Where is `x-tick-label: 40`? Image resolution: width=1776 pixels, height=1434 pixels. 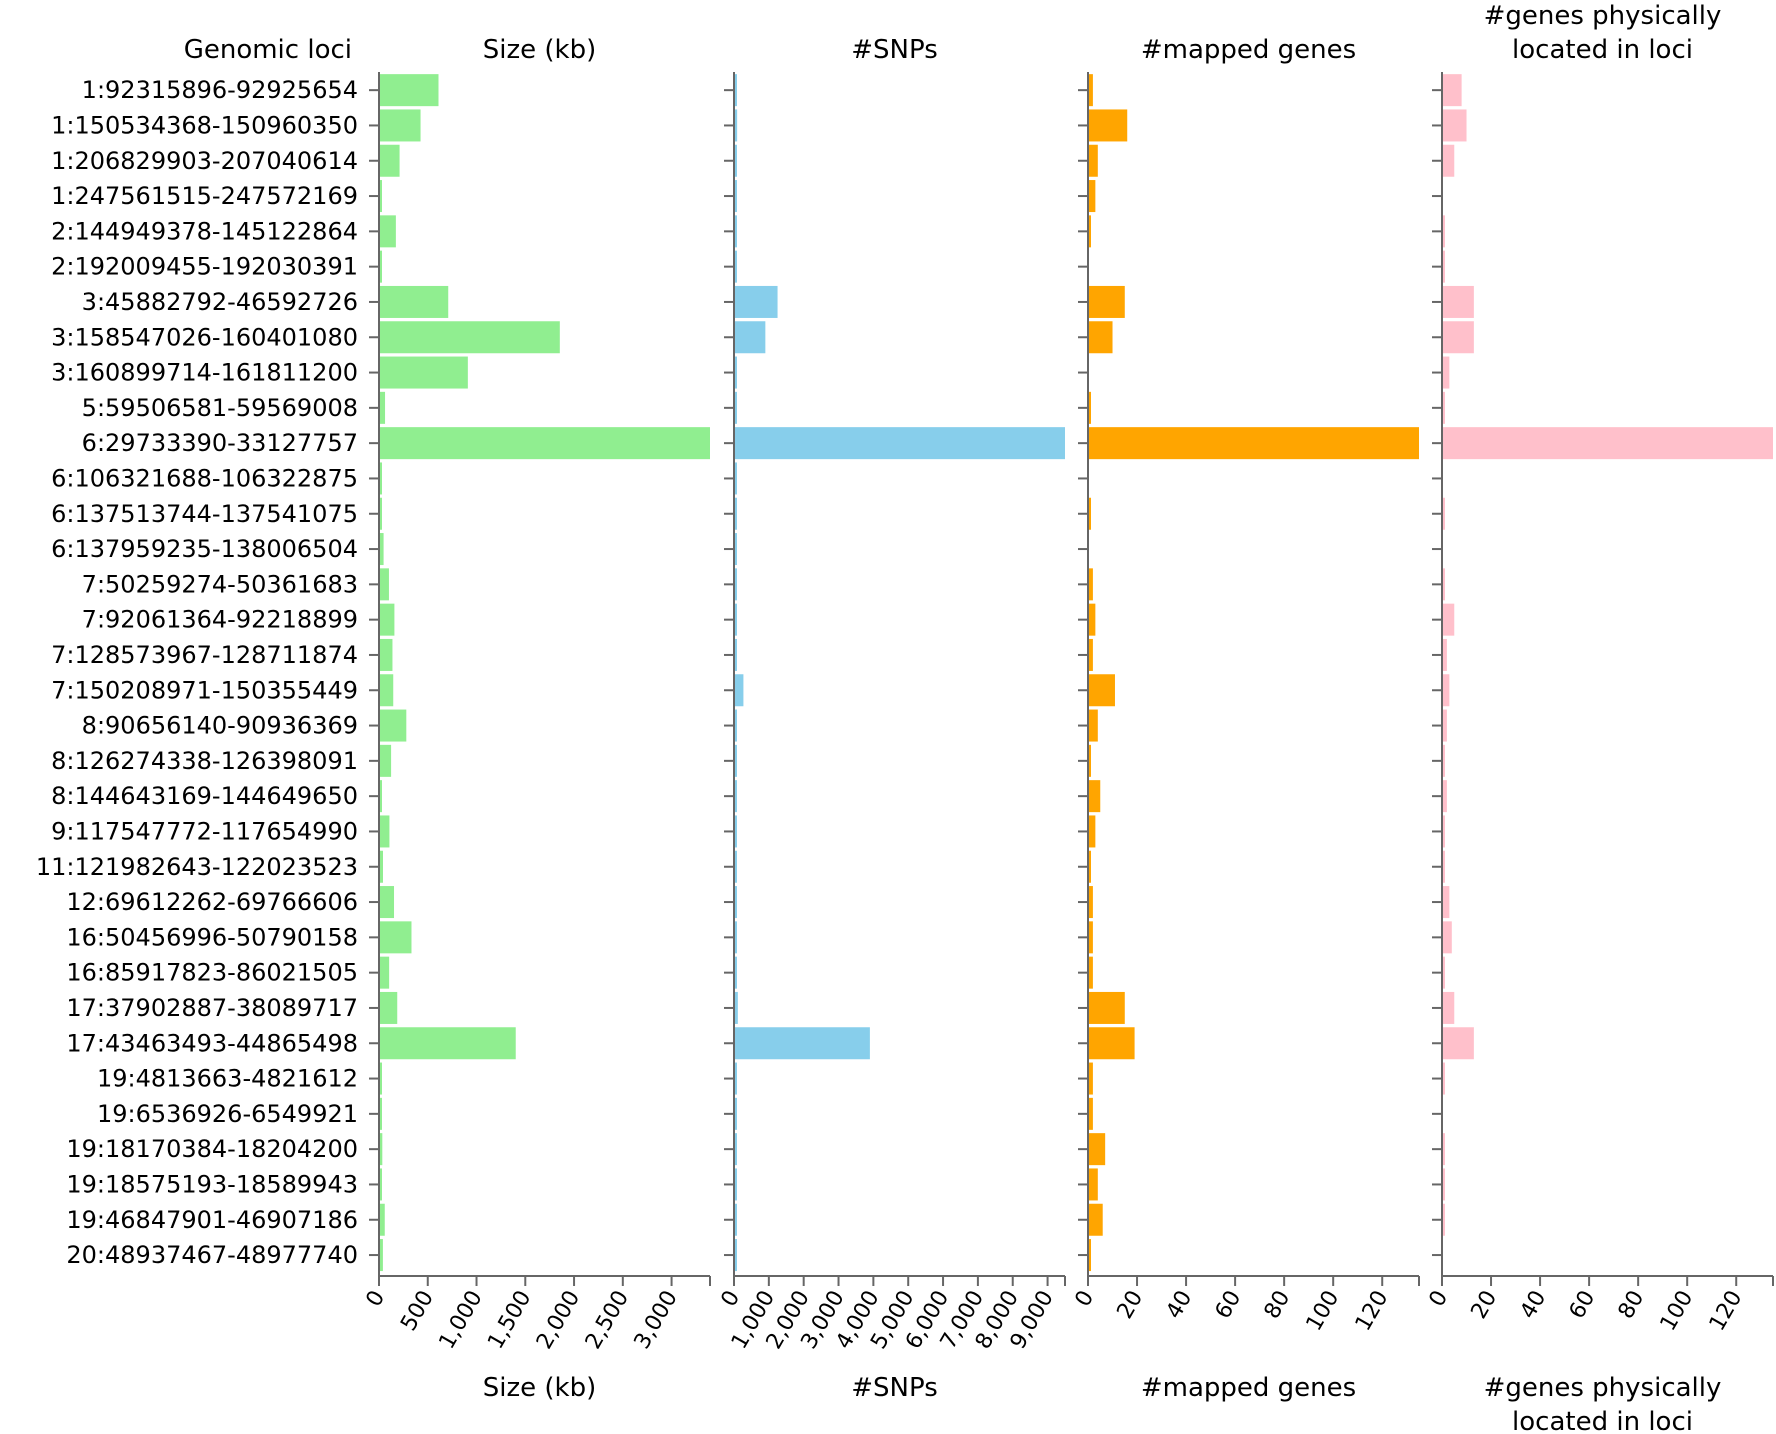 x-tick-label: 40 is located at coordinates (1180, 1305).